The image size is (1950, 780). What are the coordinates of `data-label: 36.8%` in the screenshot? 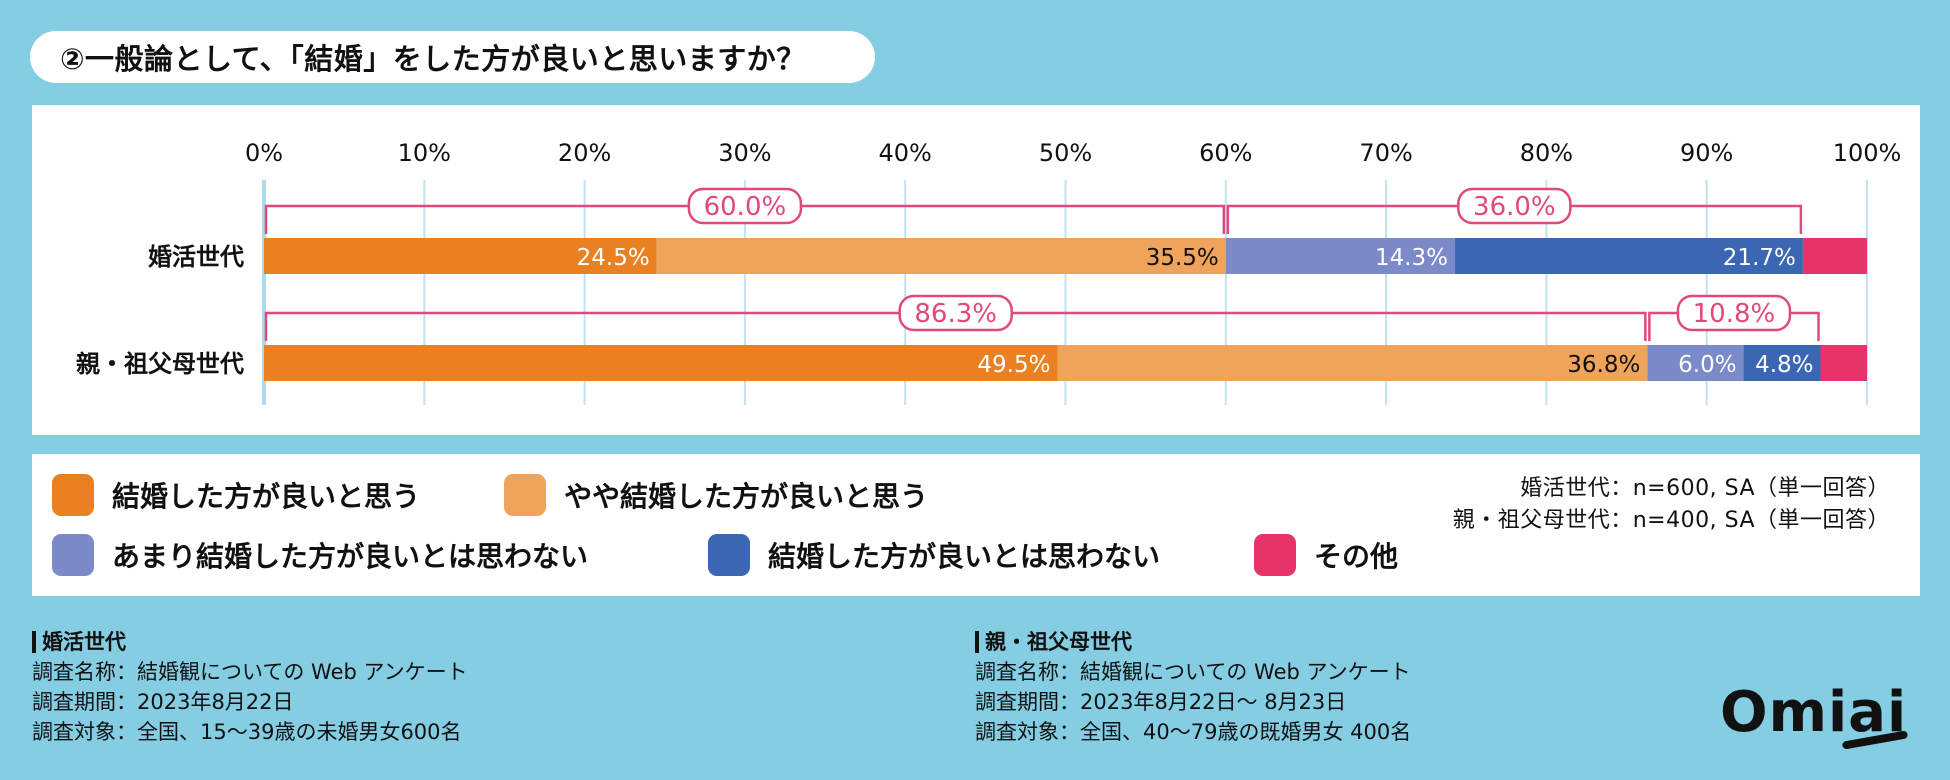 It's located at (1603, 365).